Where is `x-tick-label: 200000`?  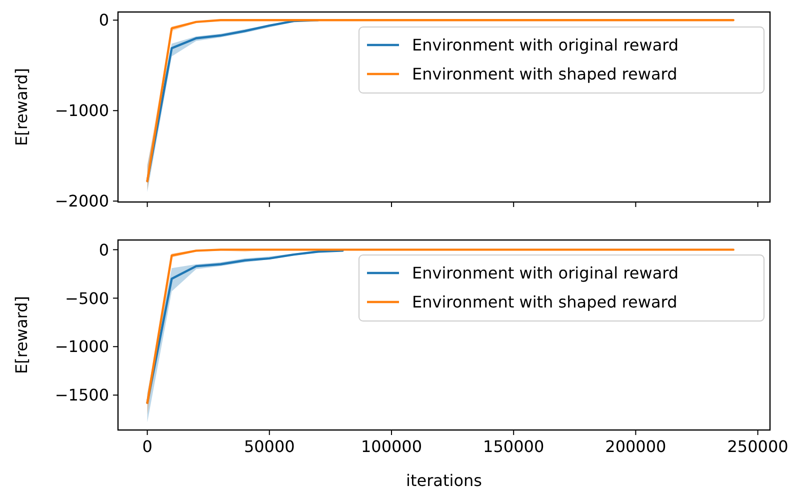 x-tick-label: 200000 is located at coordinates (635, 446).